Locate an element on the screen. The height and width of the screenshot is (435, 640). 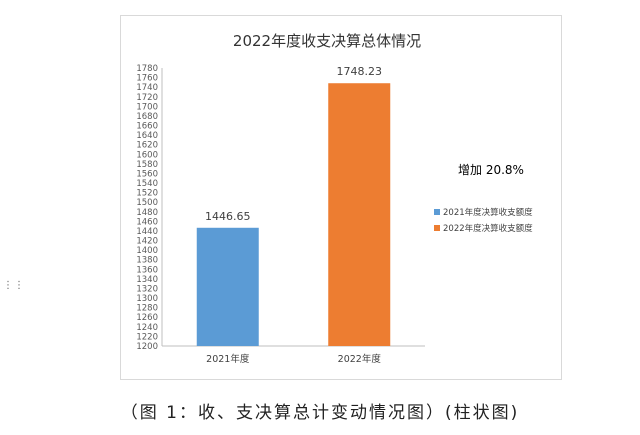
drag-handle-icon: ⋮⋮ is located at coordinates (14, 285).